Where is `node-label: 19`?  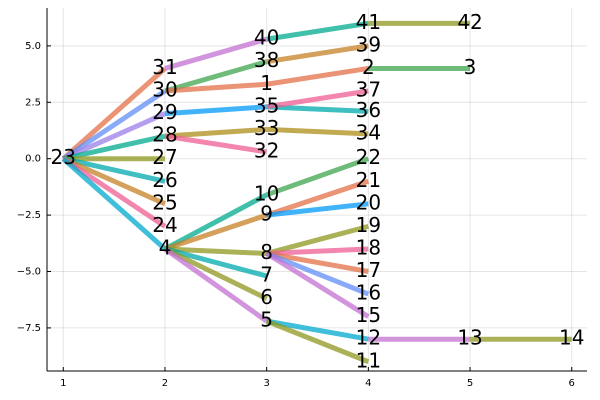 node-label: 19 is located at coordinates (368, 225).